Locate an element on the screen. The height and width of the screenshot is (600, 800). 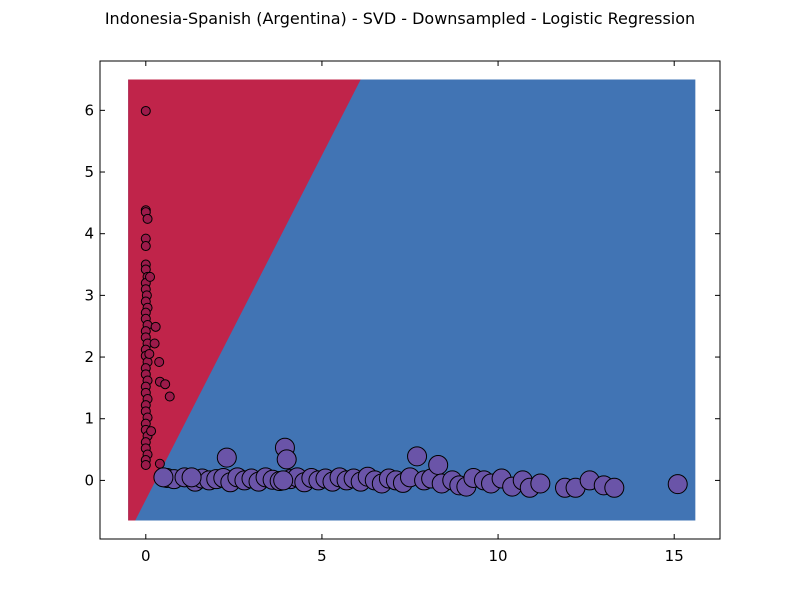
y-tick-label: 0 is located at coordinates (89, 480).